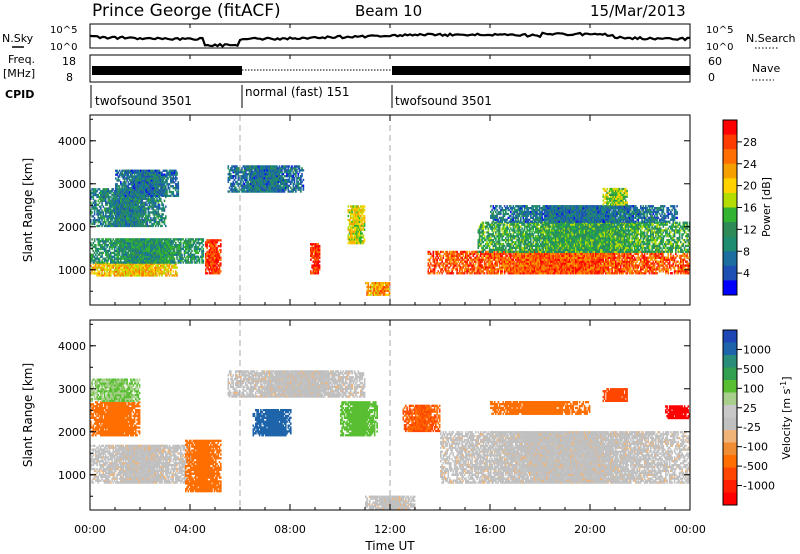 Image resolution: width=800 pixels, height=554 pixels. I want to click on power-marks-cell-1900, so click(128, 202).